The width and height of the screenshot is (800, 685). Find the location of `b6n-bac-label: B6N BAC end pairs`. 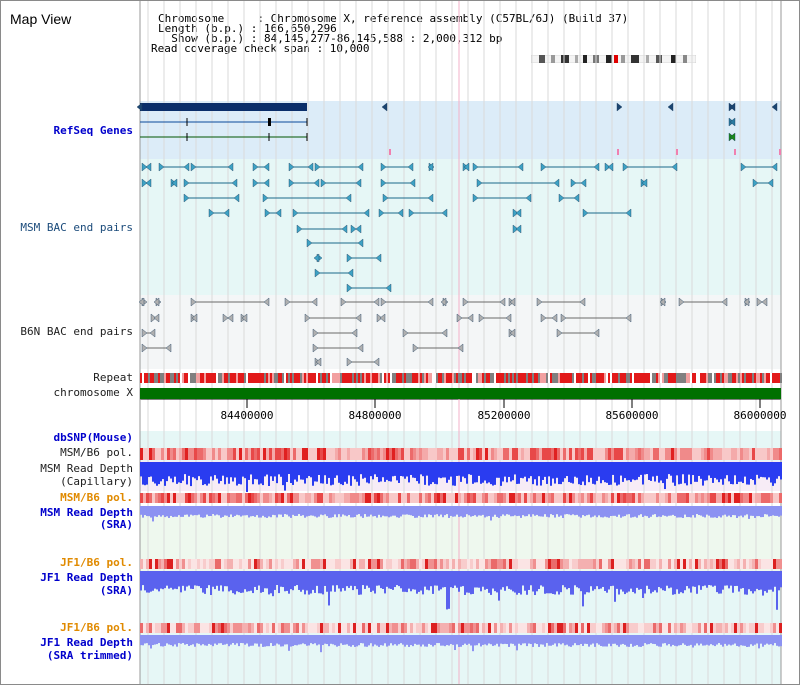

b6n-bac-label: B6N BAC end pairs is located at coordinates (76, 331).